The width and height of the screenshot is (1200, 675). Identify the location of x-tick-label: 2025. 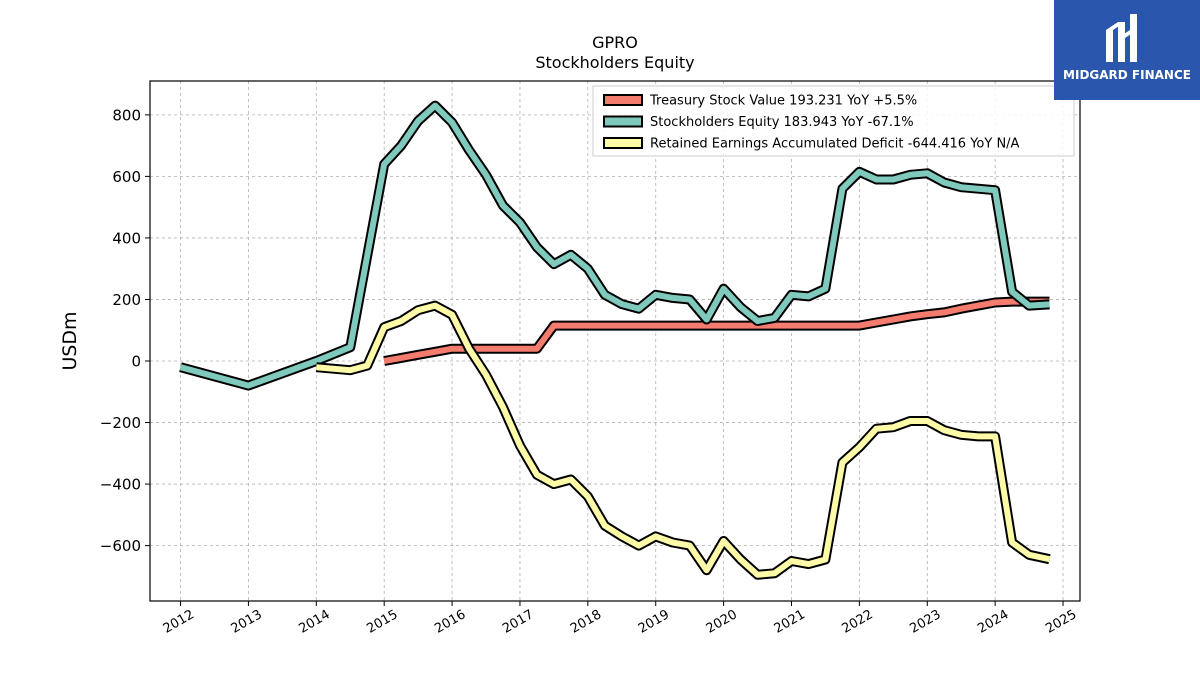
(1061, 622).